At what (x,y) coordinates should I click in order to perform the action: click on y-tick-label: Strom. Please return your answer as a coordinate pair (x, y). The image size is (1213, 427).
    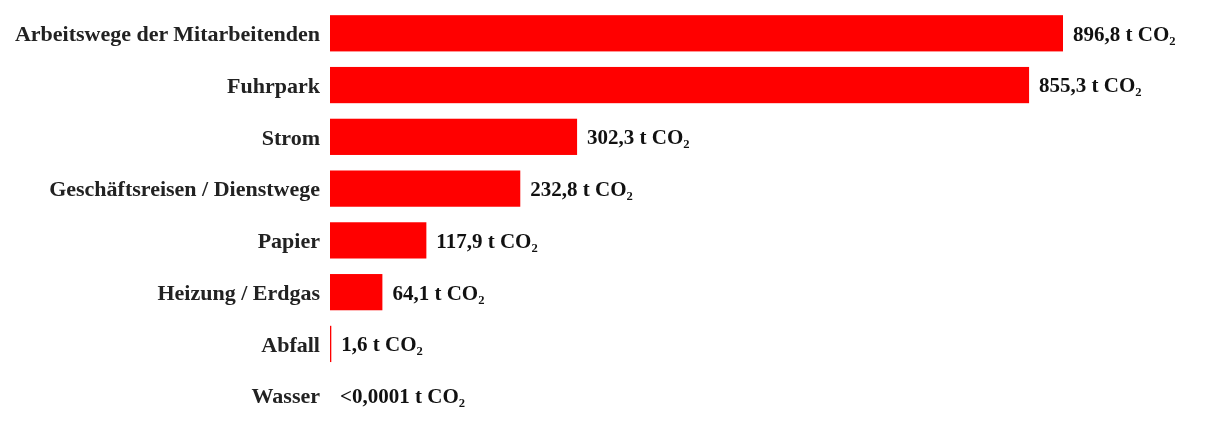
    Looking at the image, I should click on (290, 137).